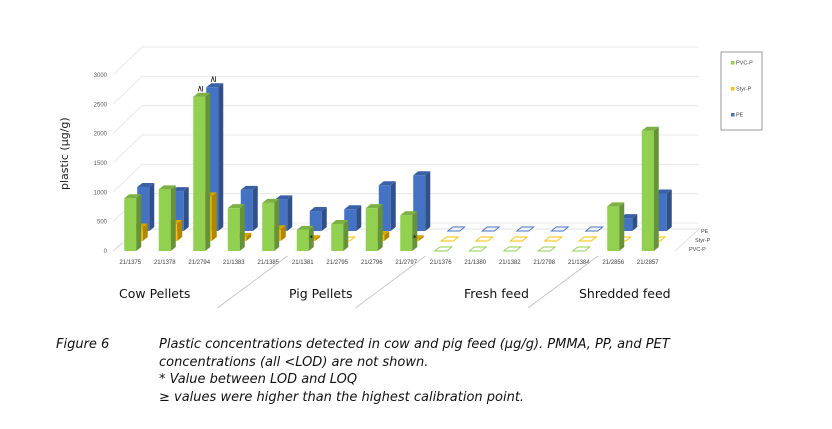 The width and height of the screenshot is (832, 429). What do you see at coordinates (154, 293) in the screenshot?
I see `group-label: Cow Pellets` at bounding box center [154, 293].